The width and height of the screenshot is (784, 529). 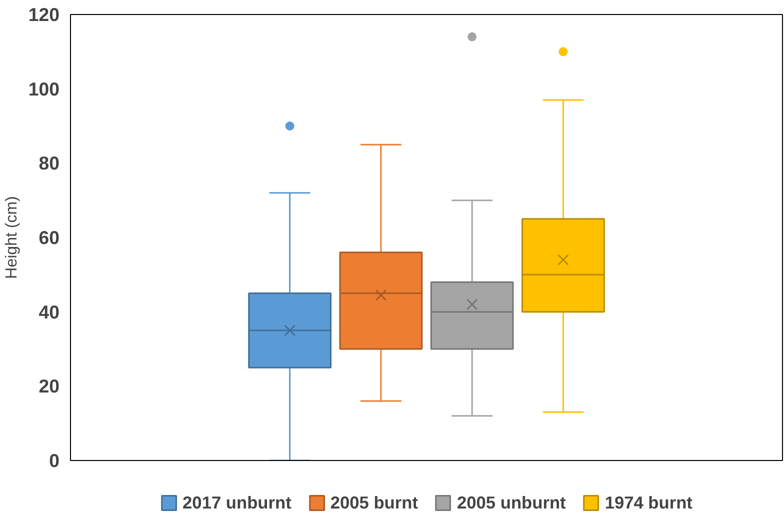 I want to click on legend-label: 2005 unburnt, so click(x=511, y=502).